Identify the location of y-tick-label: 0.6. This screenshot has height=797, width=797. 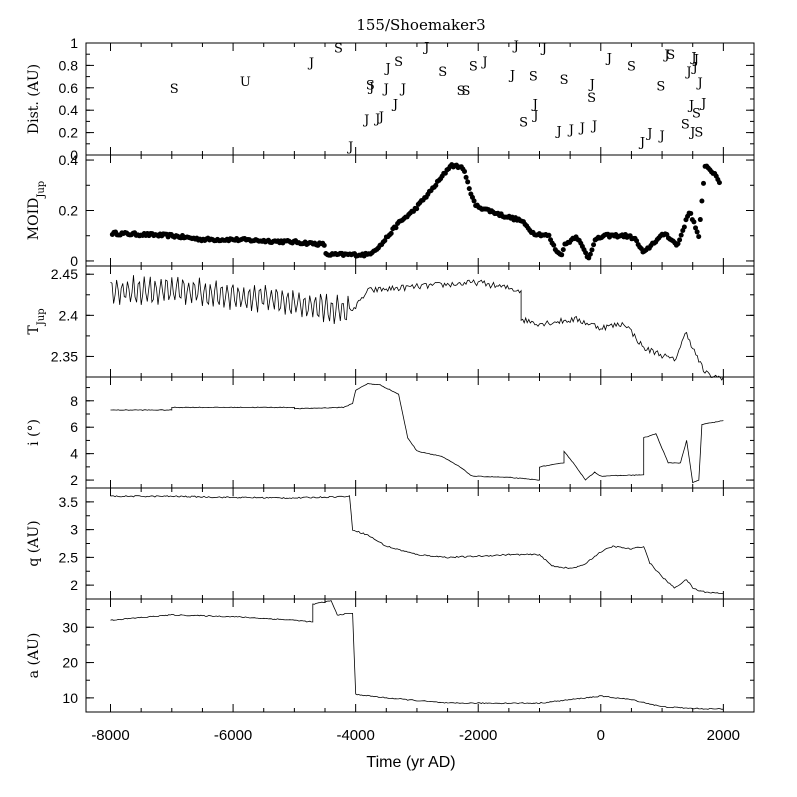
(69, 88).